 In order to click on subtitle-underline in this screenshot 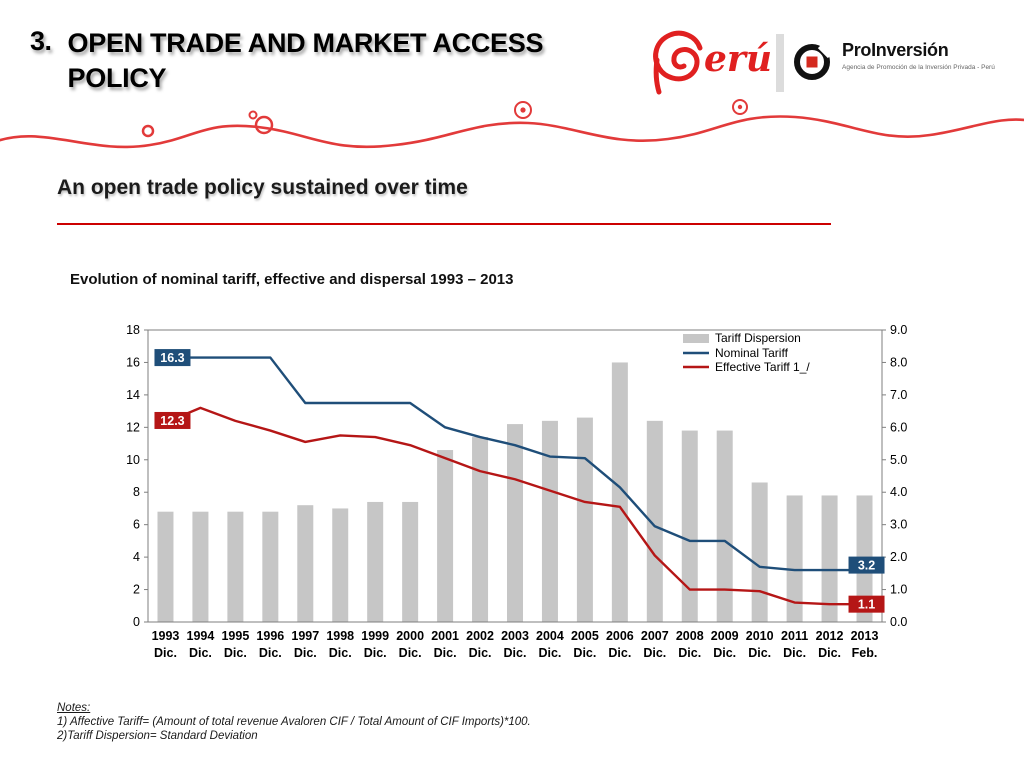, I will do `click(444, 224)`.